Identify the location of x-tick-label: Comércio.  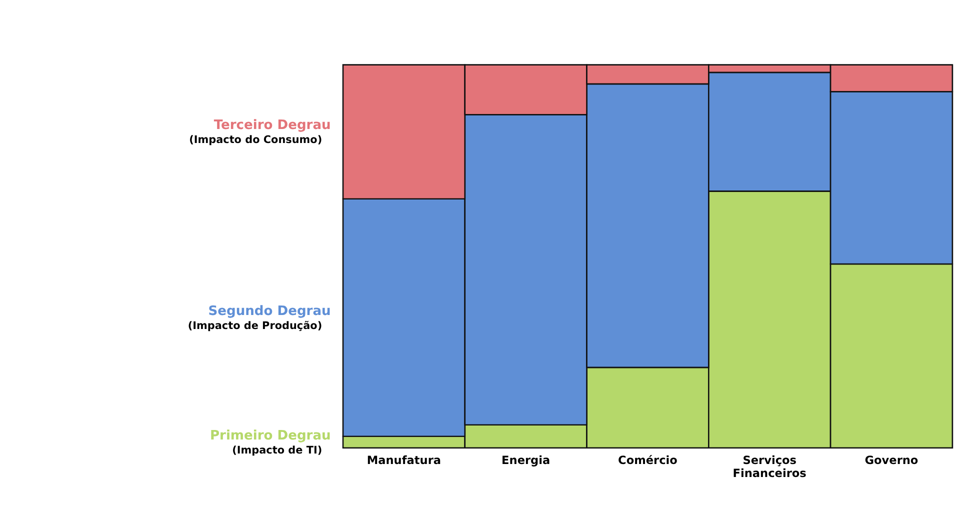
(648, 460).